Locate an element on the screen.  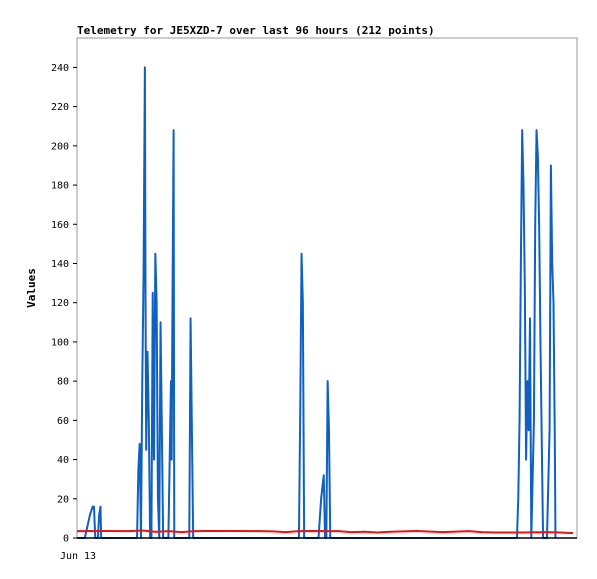
y-tick-label: 240 is located at coordinates (60, 68).